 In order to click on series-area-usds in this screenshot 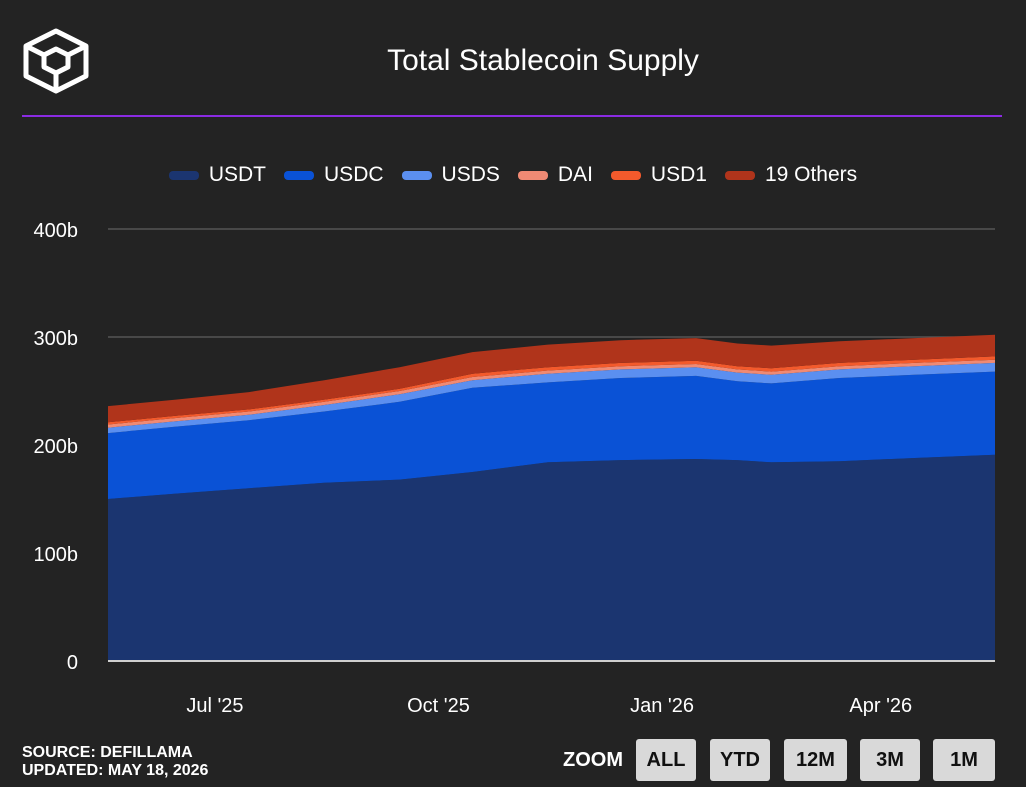, I will do `click(551, 398)`.